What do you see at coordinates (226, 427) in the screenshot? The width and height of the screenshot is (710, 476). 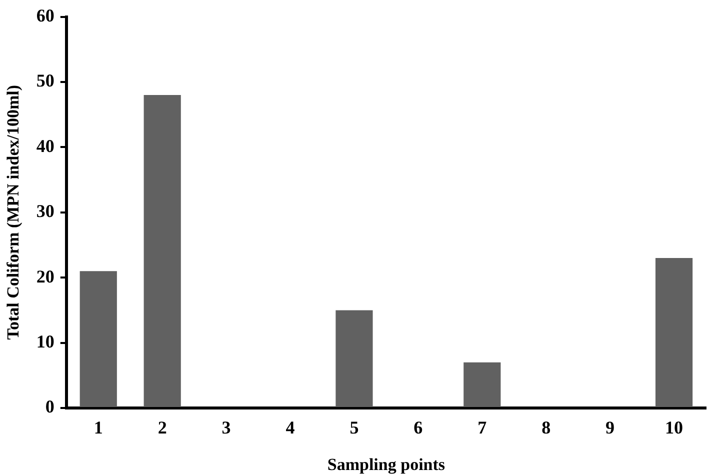 I see `x-tick-label: 3` at bounding box center [226, 427].